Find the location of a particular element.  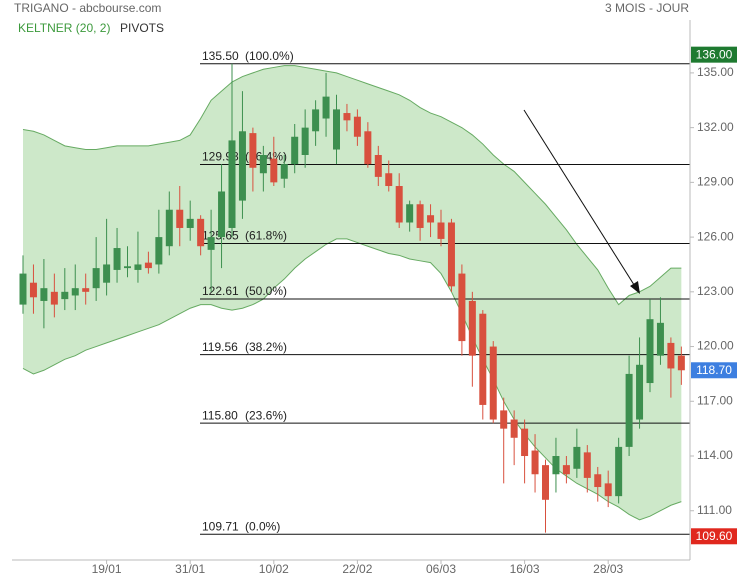

indicator-label: PIVOTS is located at coordinates (142, 28).